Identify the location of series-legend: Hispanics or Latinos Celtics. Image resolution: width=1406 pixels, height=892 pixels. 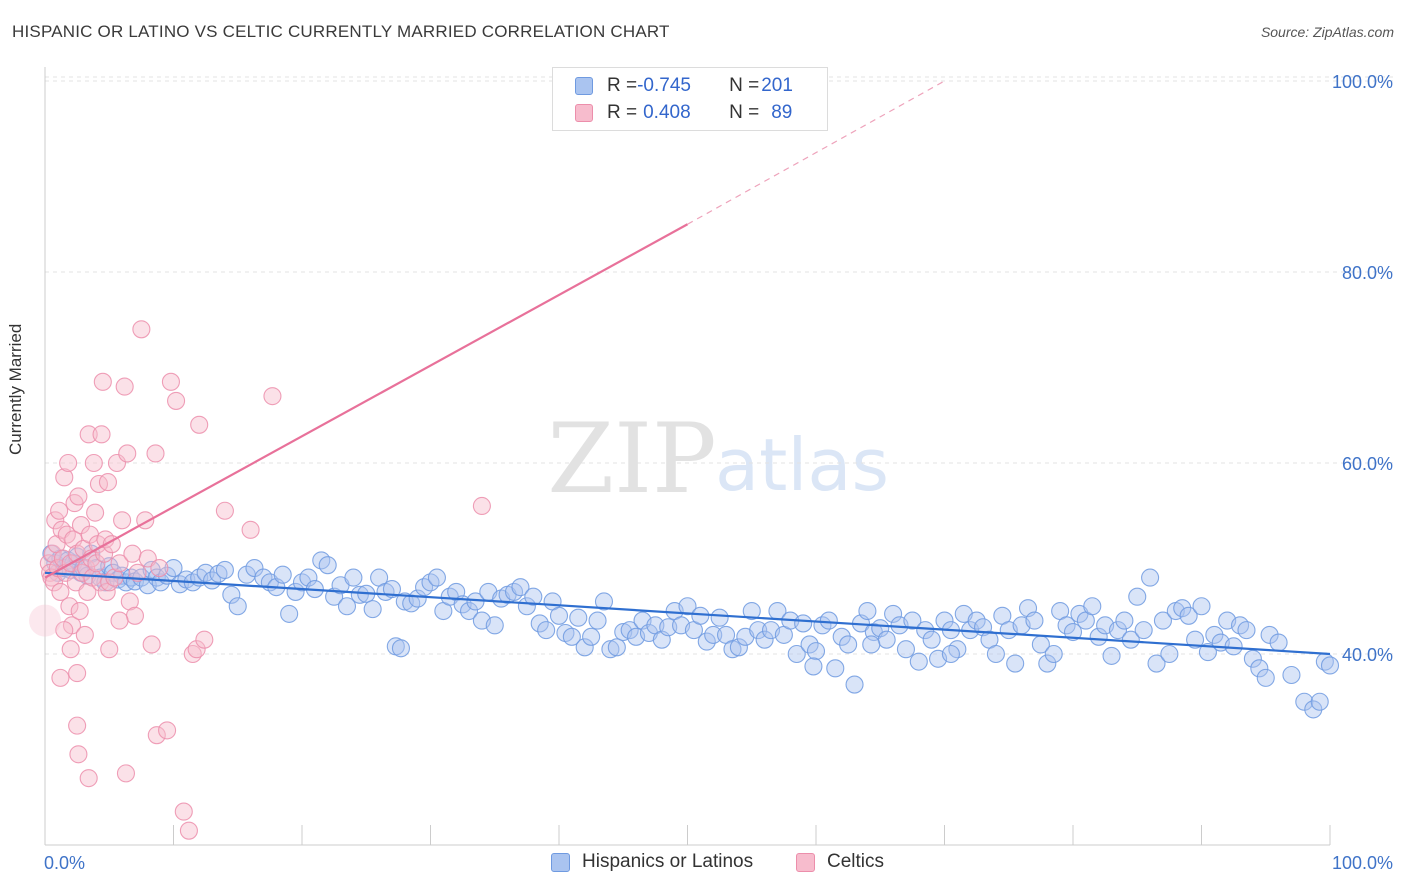
(703, 864).